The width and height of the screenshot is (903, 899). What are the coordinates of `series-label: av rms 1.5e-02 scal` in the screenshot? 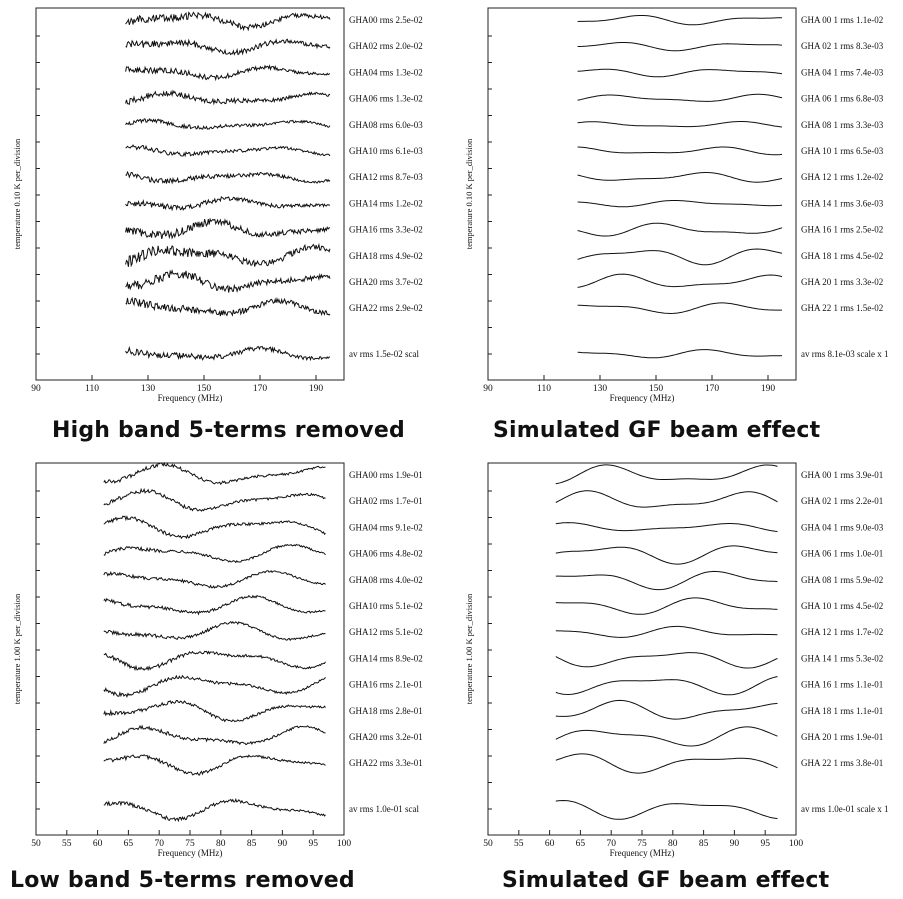 It's located at (384, 354).